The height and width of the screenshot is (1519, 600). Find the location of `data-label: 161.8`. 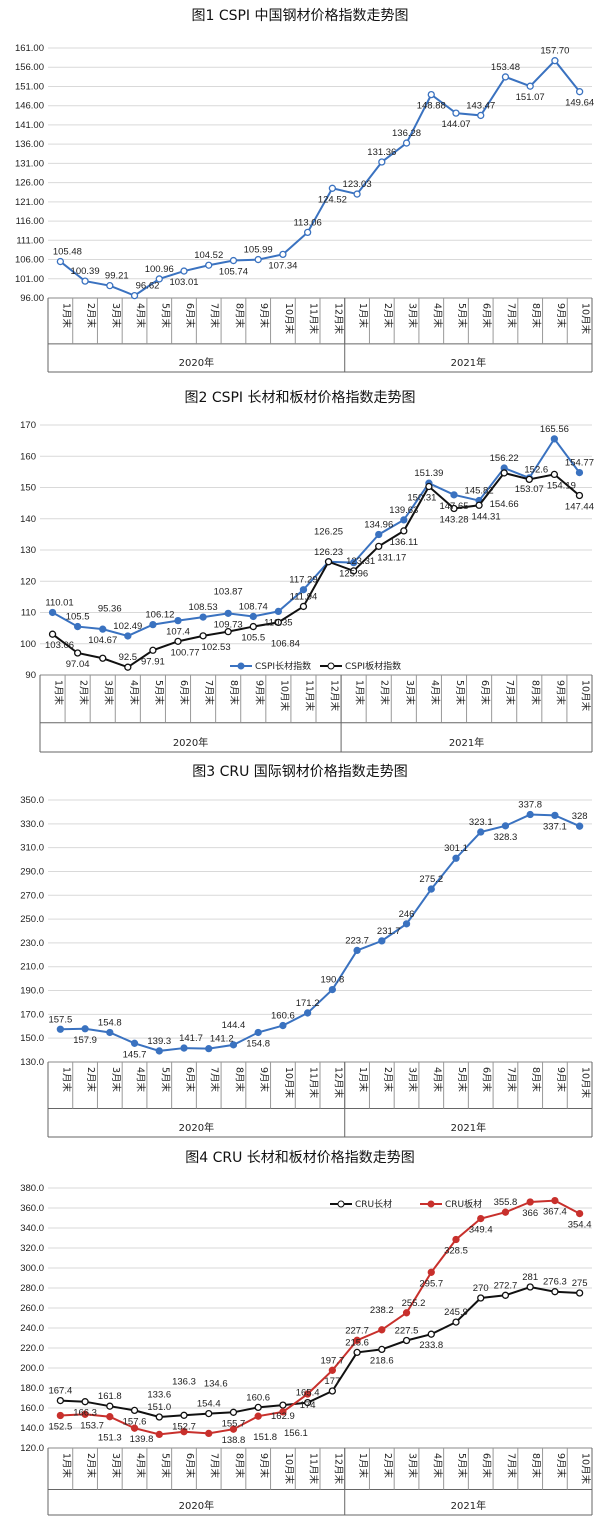

data-label: 161.8 is located at coordinates (110, 1396).